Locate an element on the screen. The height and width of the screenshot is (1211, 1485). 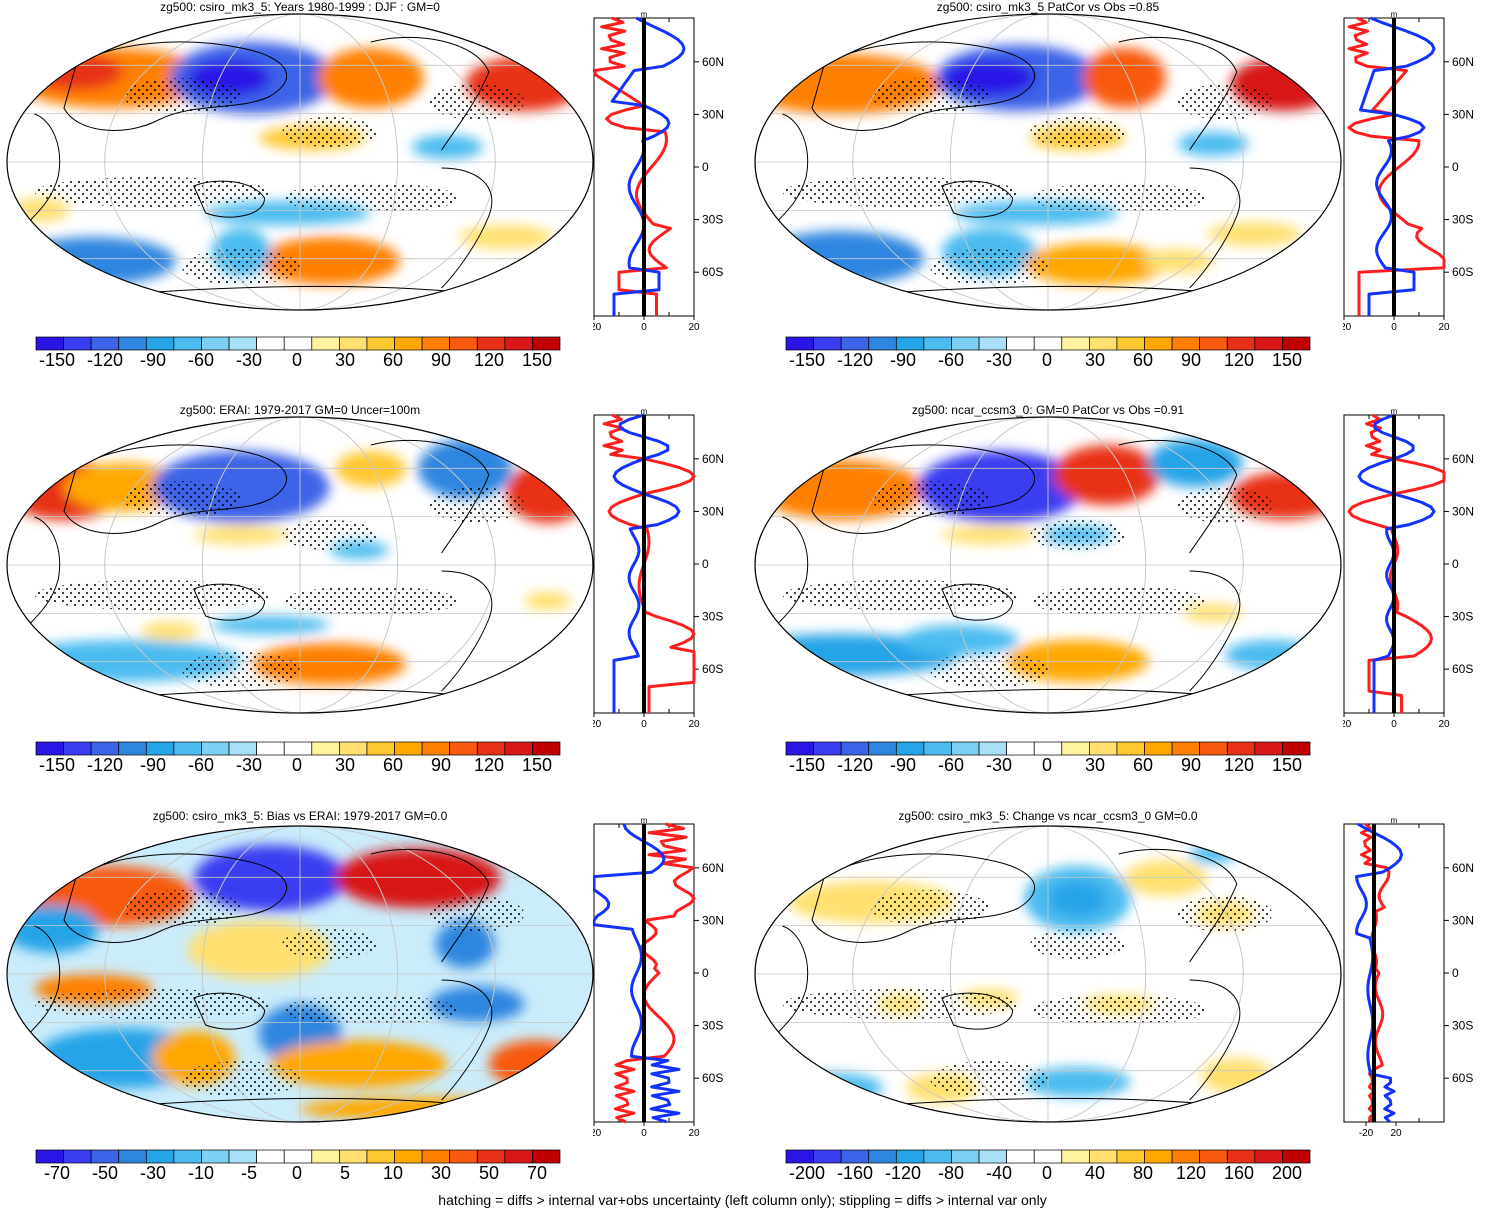
colorbar-tick-label: 10 is located at coordinates (393, 1173).